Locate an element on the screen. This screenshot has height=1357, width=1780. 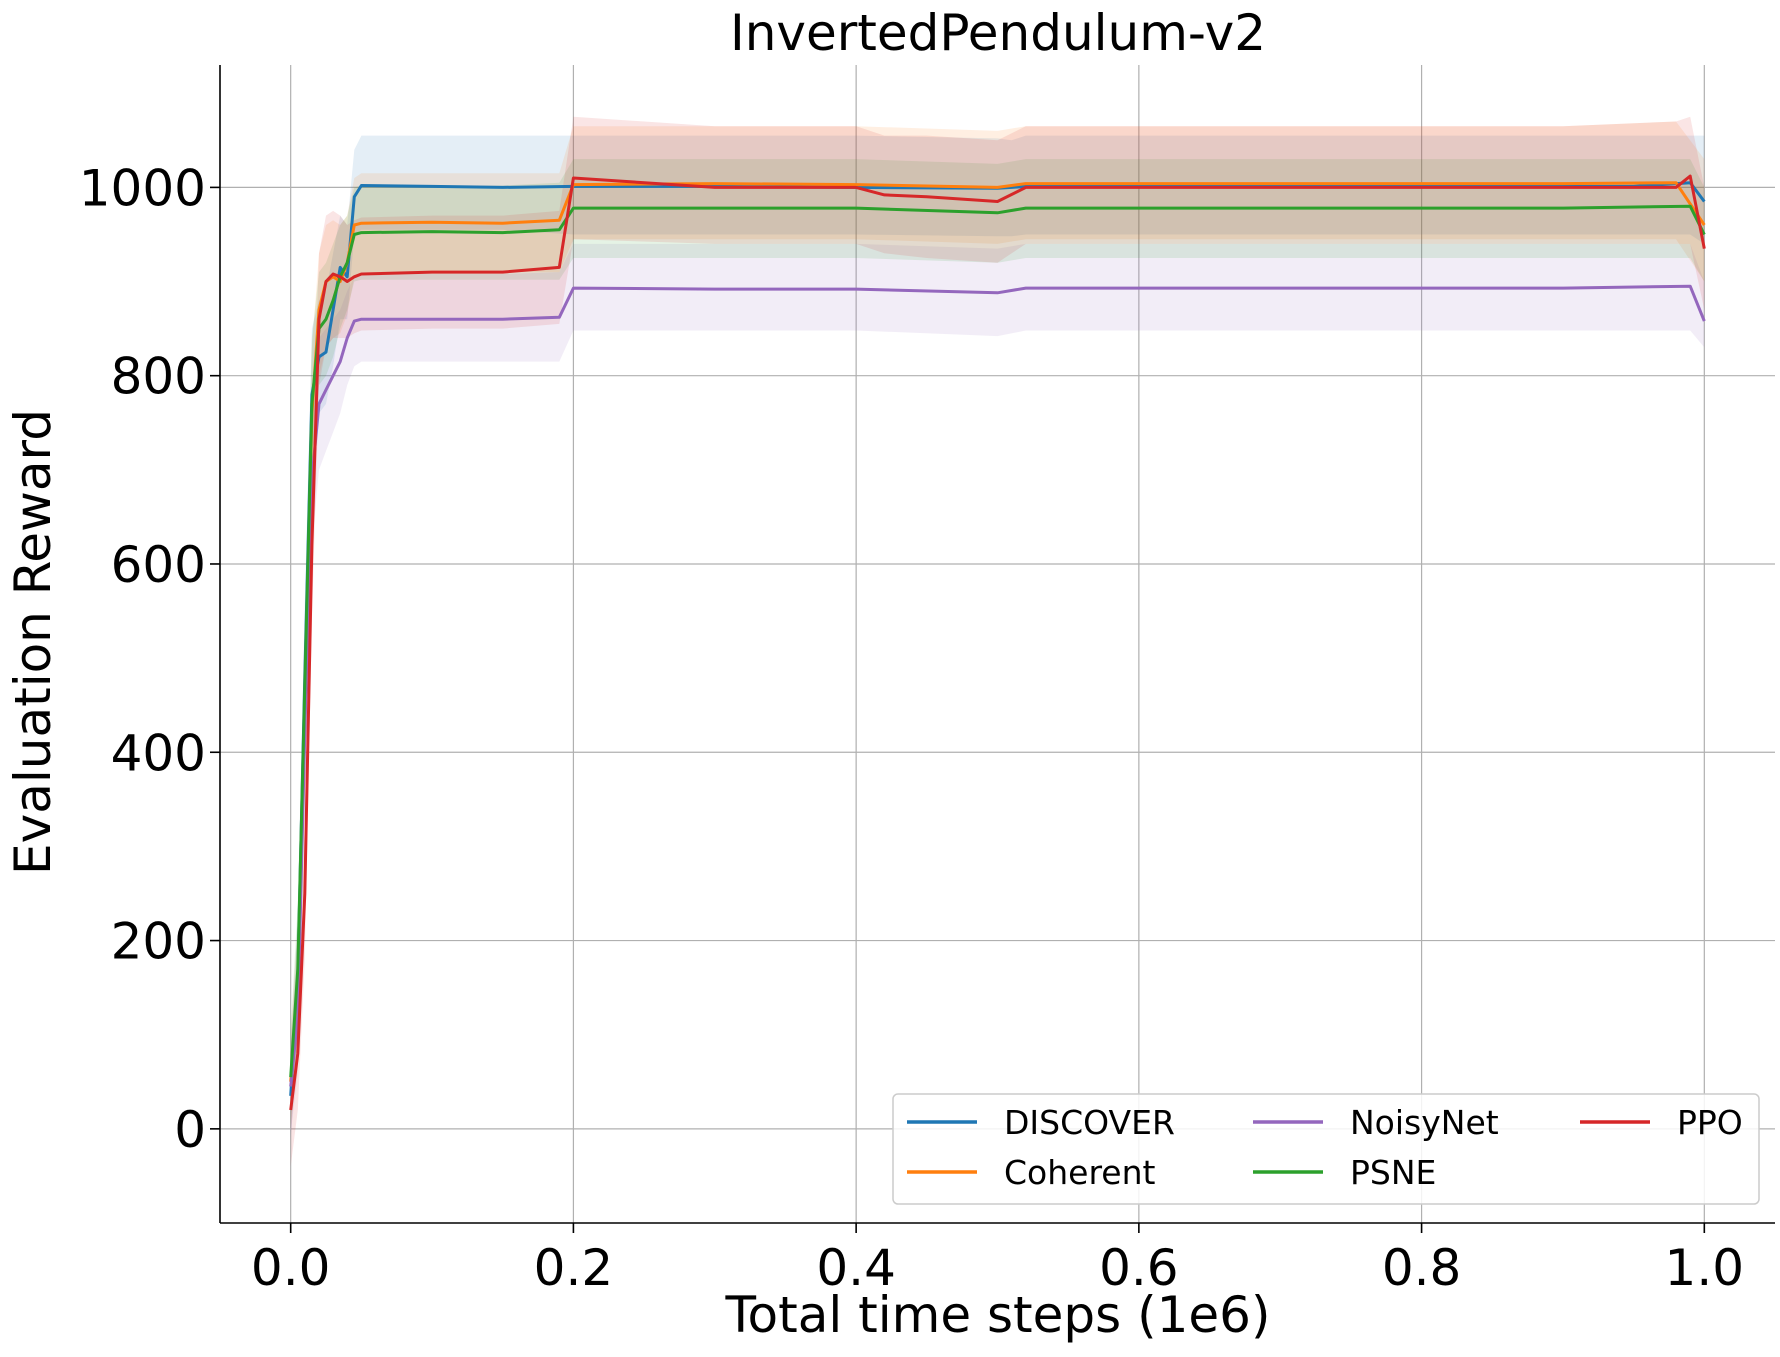
y-tick-label: 200 is located at coordinates (158, 942).